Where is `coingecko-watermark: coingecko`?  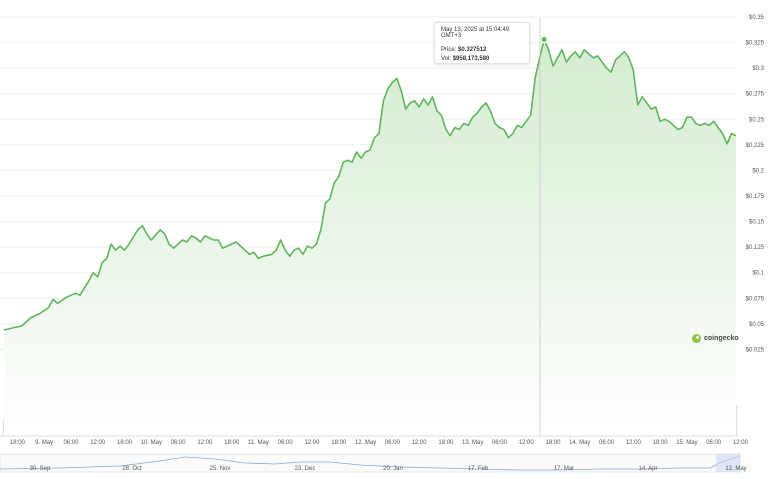 coingecko-watermark: coingecko is located at coordinates (715, 338).